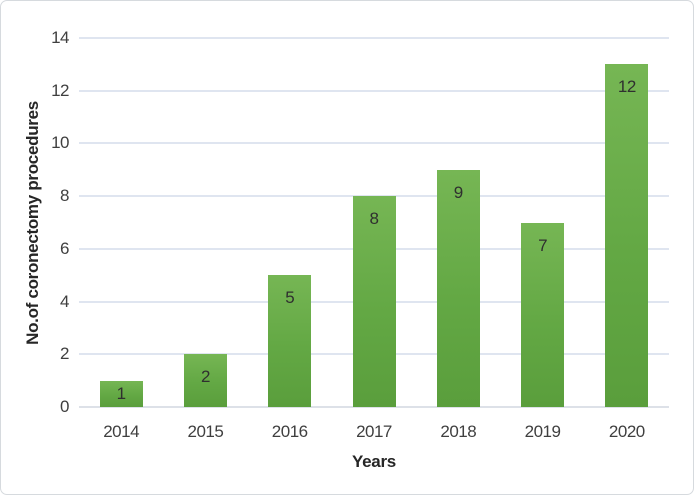  What do you see at coordinates (60, 37) in the screenshot?
I see `y-tick-label-14: 14` at bounding box center [60, 37].